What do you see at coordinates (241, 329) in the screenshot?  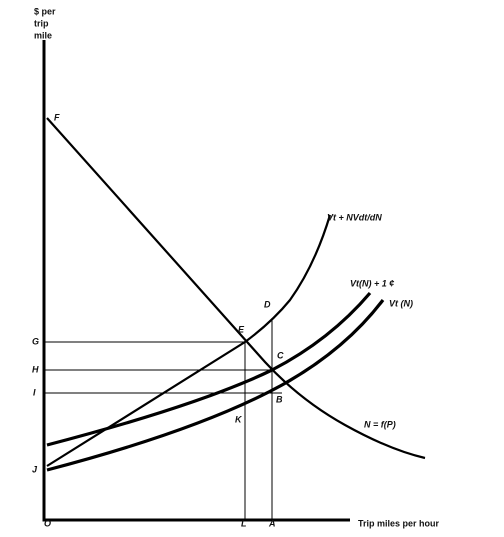 I see `point-label: E` at bounding box center [241, 329].